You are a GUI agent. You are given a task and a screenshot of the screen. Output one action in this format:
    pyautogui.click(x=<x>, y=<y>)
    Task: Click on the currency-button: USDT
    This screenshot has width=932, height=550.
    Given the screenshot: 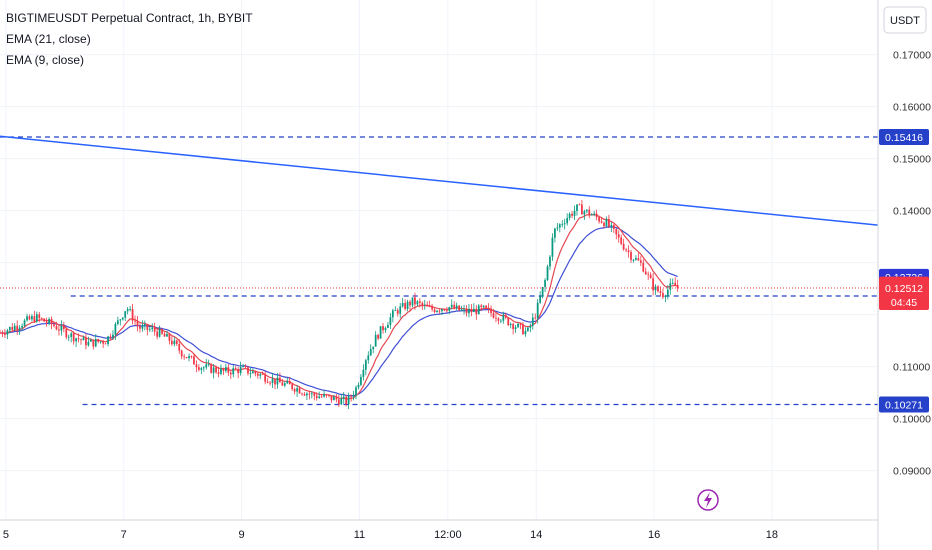 What is the action you would take?
    pyautogui.click(x=905, y=20)
    